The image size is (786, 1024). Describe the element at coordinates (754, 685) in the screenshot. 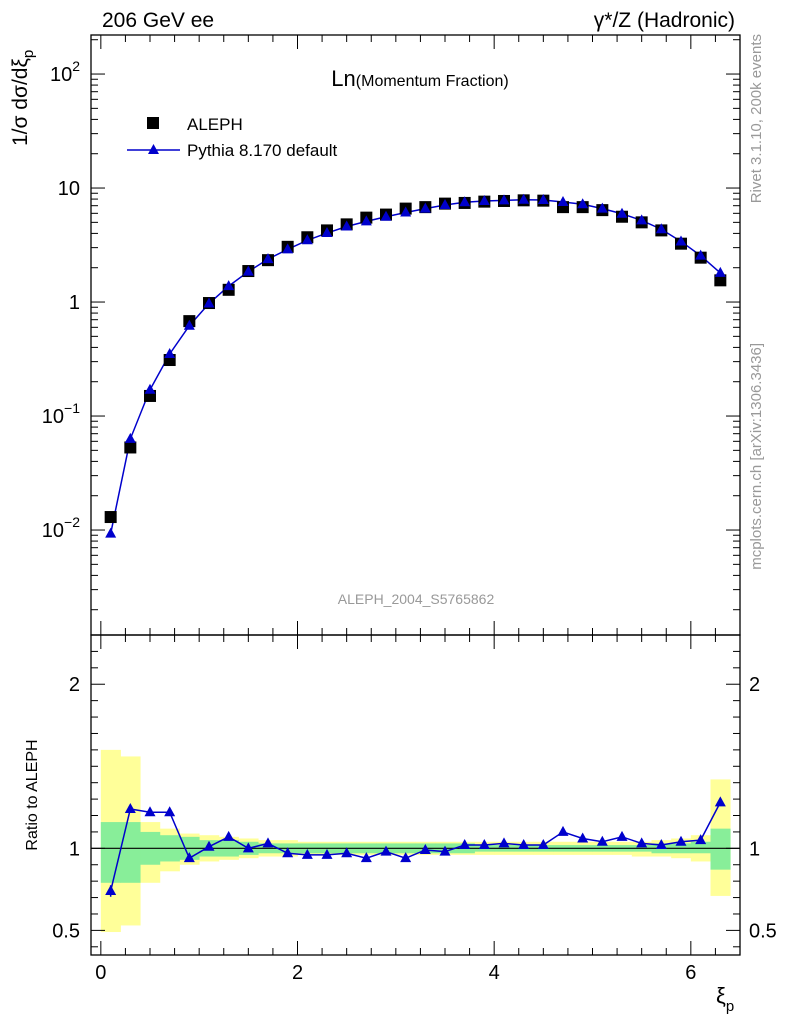

I see `ratio-y-tick-label-right: 2` at that location.